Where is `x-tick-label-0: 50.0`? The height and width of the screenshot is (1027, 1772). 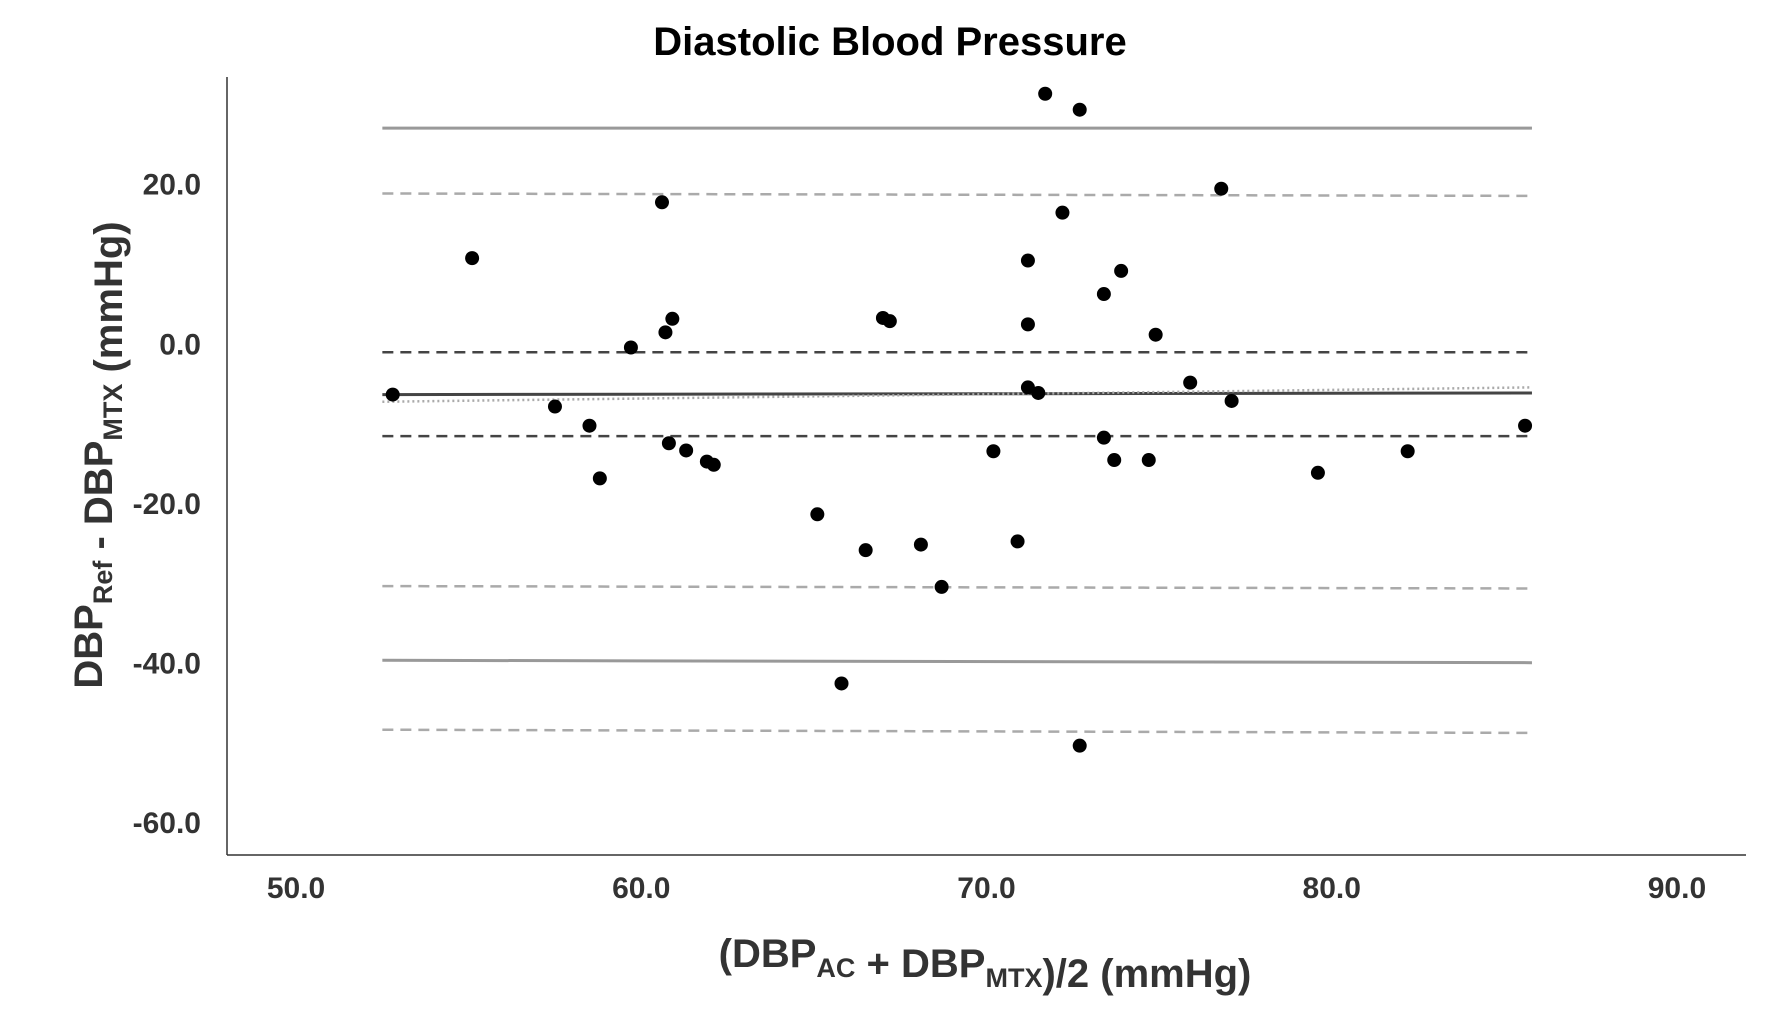 x-tick-label-0: 50.0 is located at coordinates (296, 888).